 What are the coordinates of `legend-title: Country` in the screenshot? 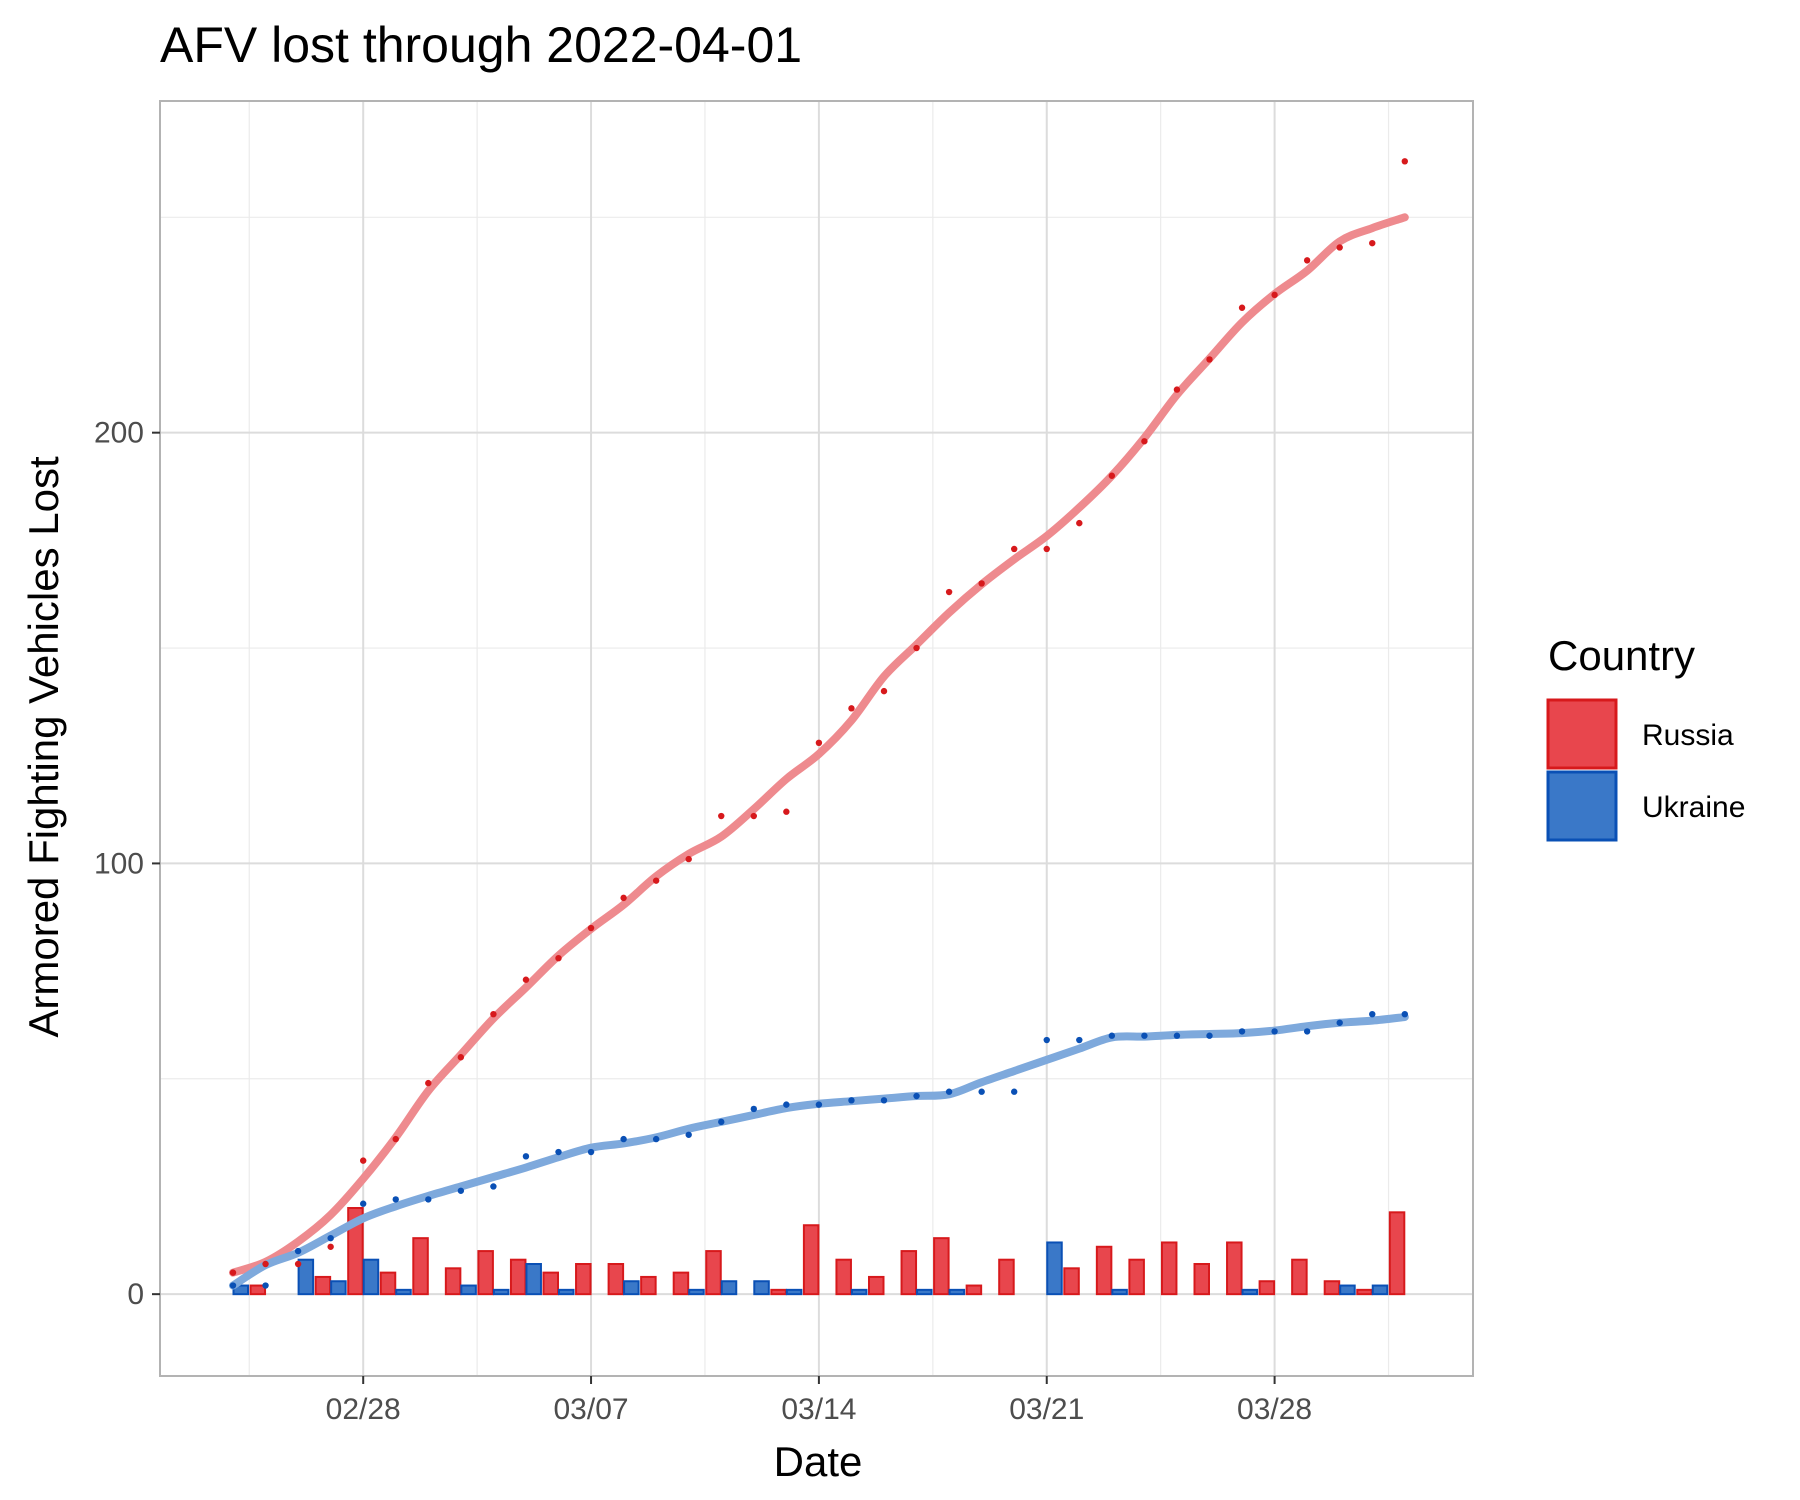 It's located at (1621, 655).